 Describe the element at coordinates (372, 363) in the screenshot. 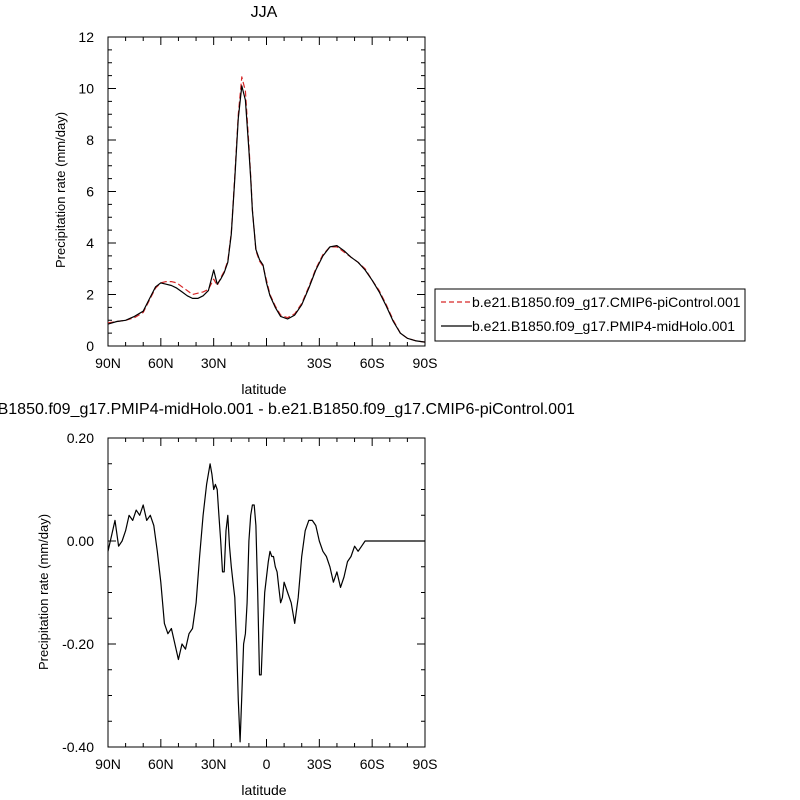

I see `top-x-tick-label: 60S` at that location.